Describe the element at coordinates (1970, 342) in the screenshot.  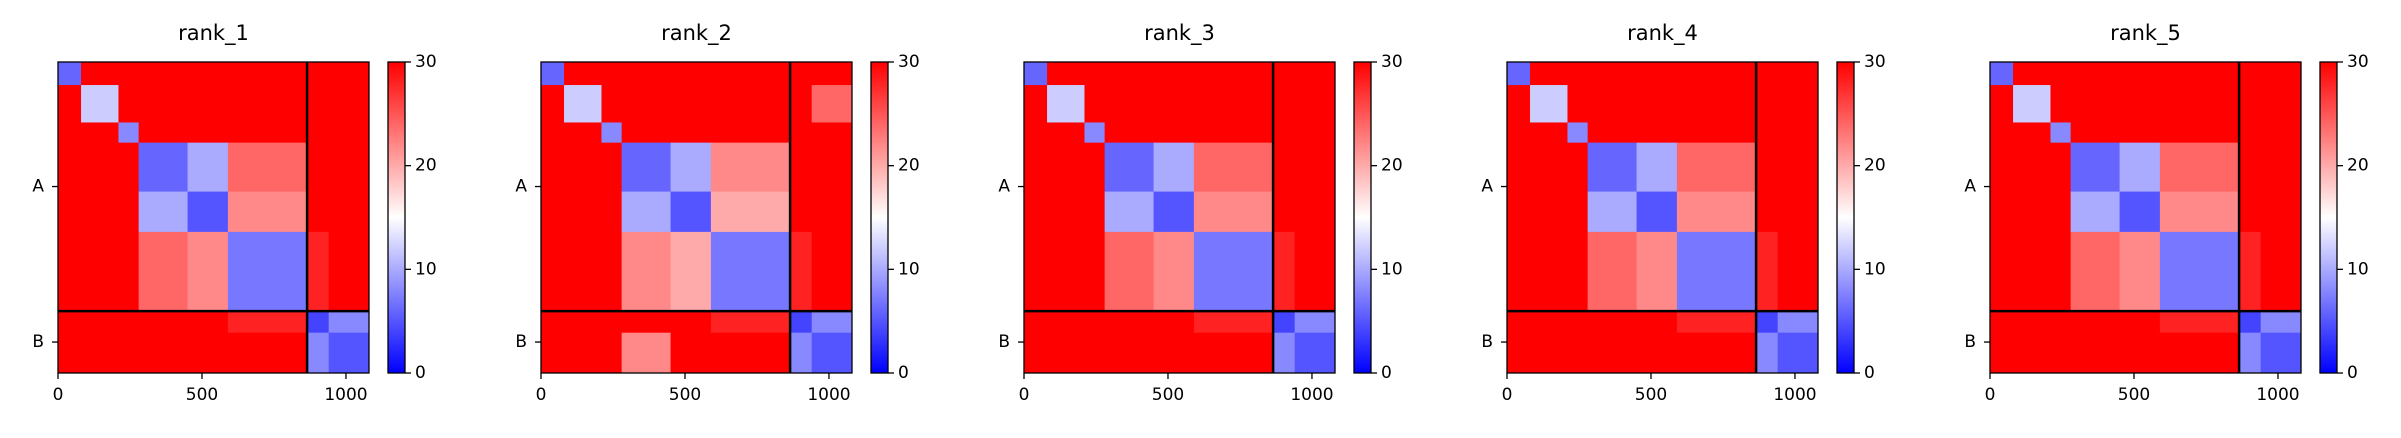
I see `y-tick-label: B` at that location.